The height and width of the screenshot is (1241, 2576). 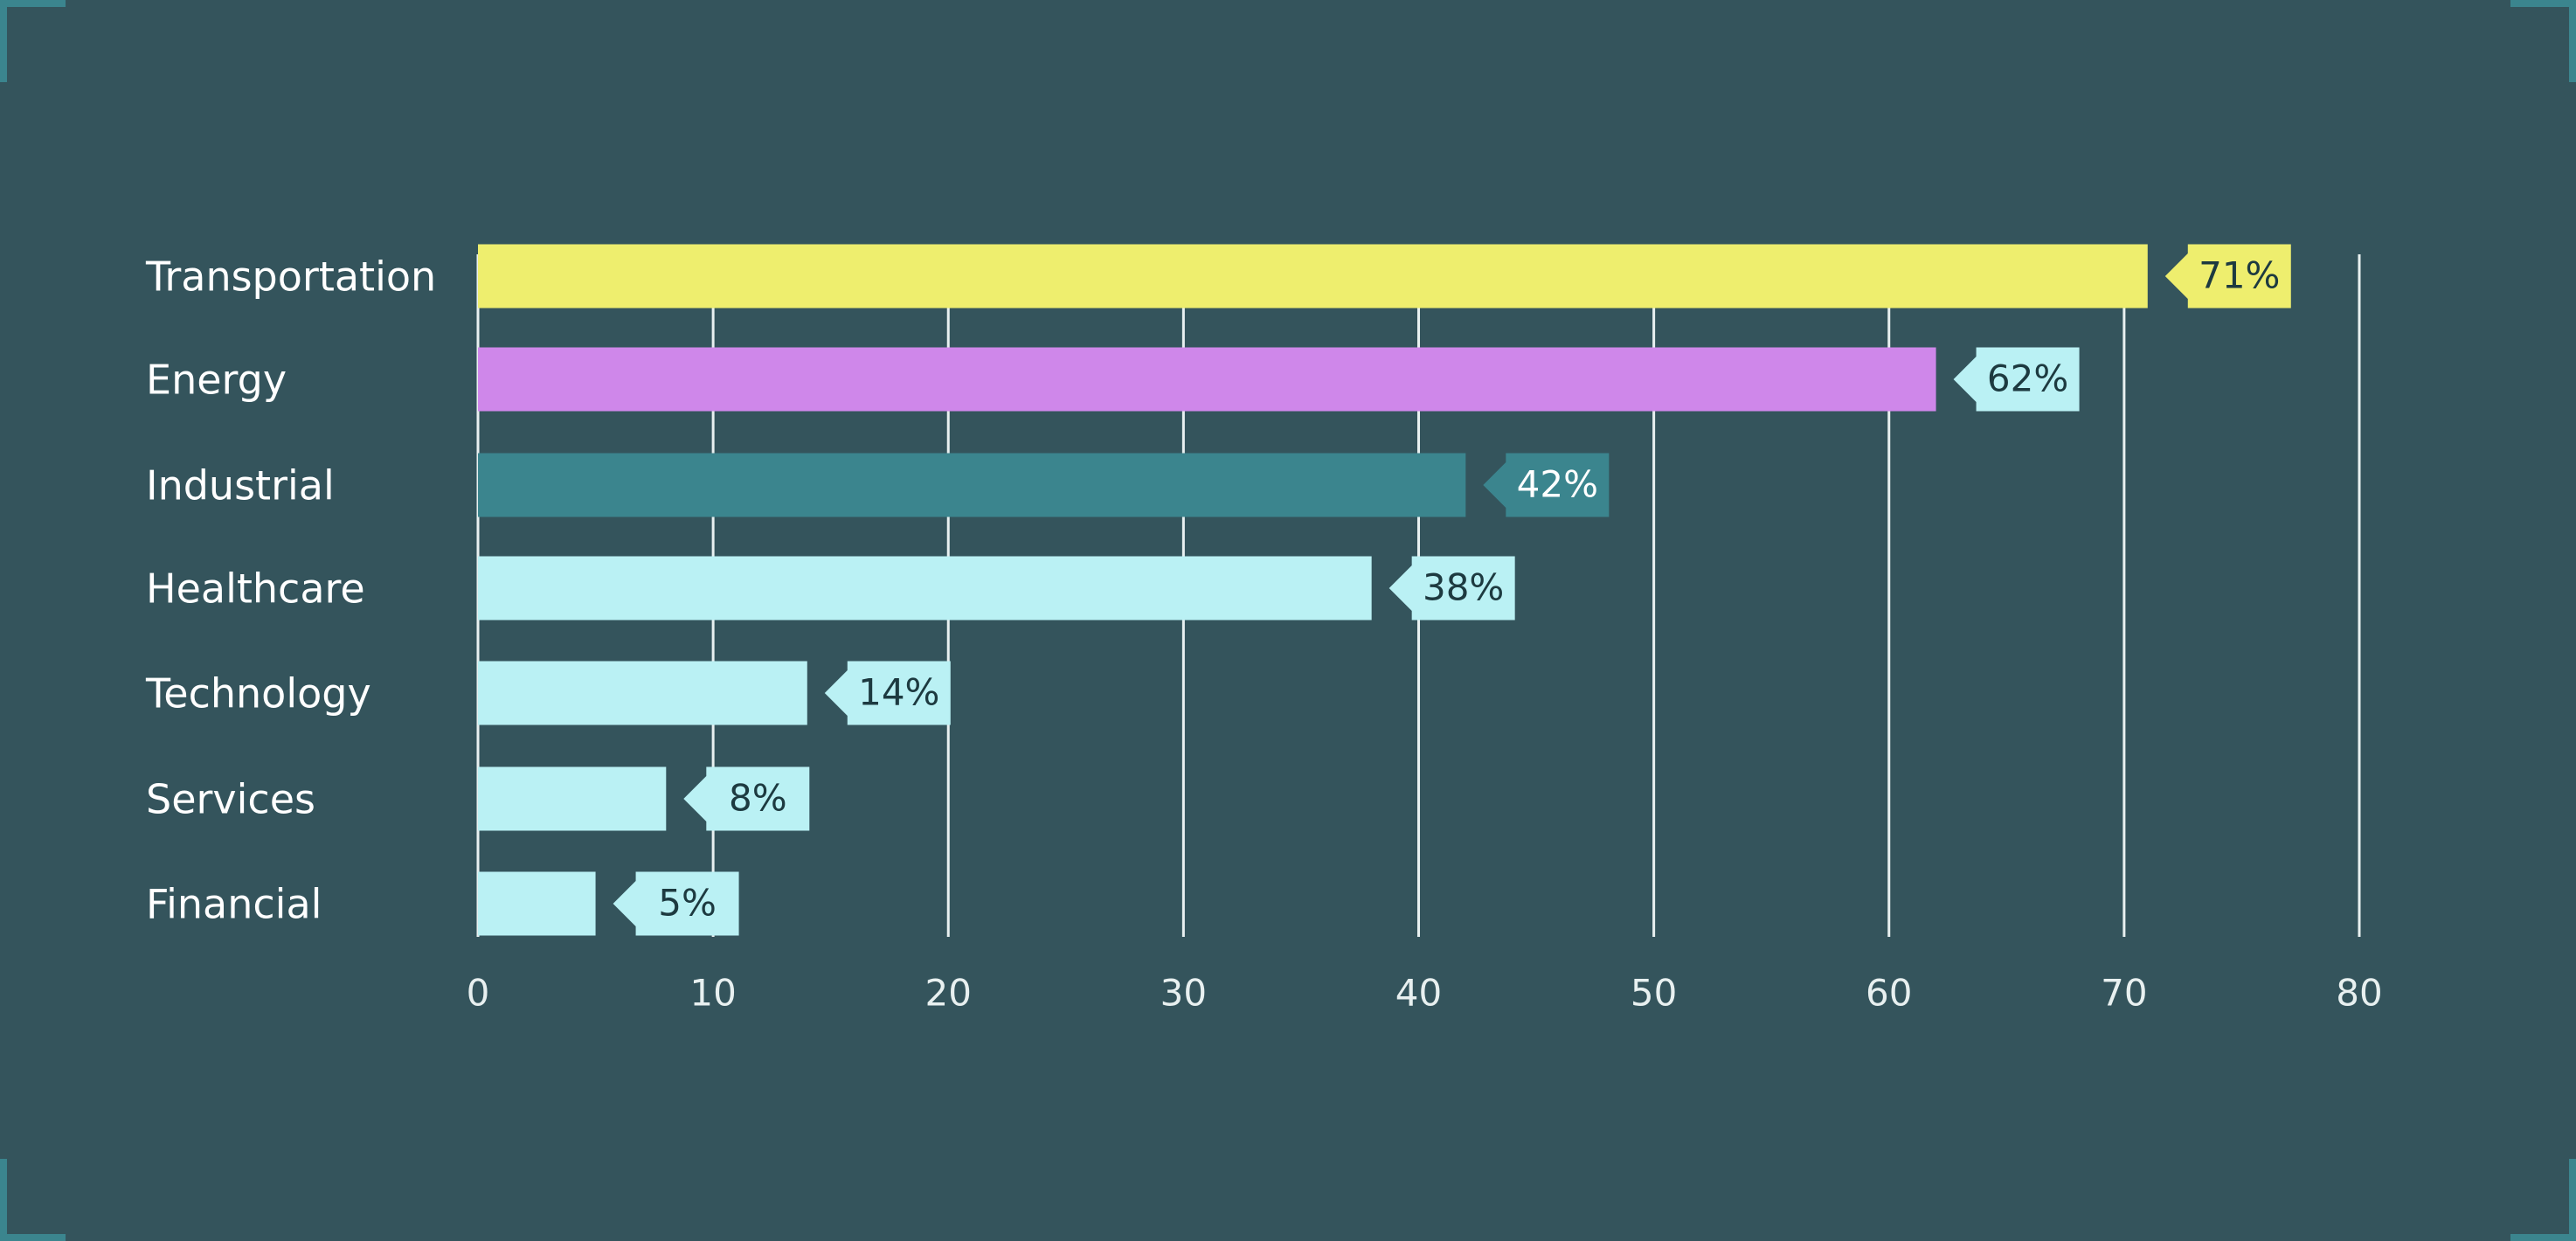 I want to click on value-label: 62%, so click(x=2027, y=378).